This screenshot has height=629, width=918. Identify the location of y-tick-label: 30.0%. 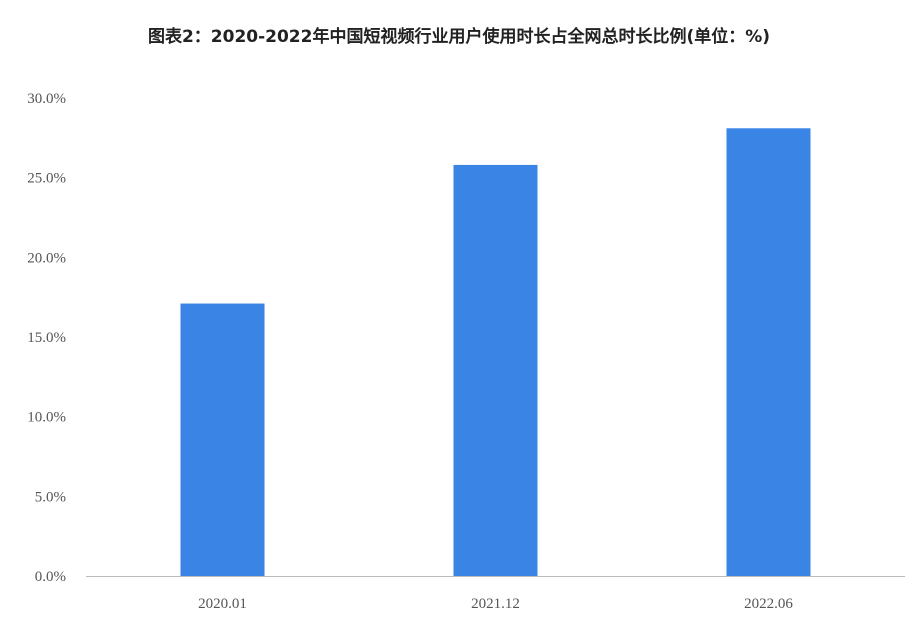
(46, 99).